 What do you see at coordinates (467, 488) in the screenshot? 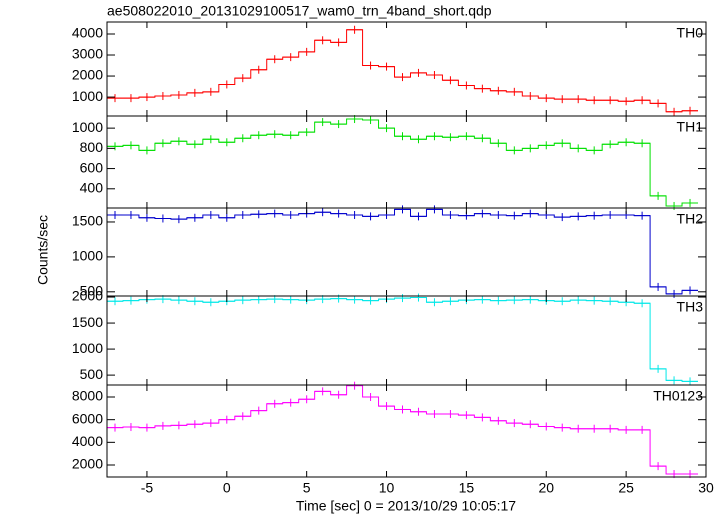
I see `x-tick-label: 15` at bounding box center [467, 488].